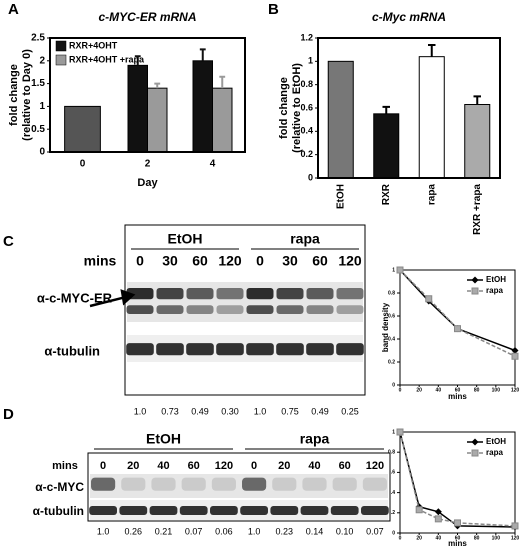 The image size is (520, 551). Describe the element at coordinates (386, 194) in the screenshot. I see `x-tick-label: RXR` at that location.